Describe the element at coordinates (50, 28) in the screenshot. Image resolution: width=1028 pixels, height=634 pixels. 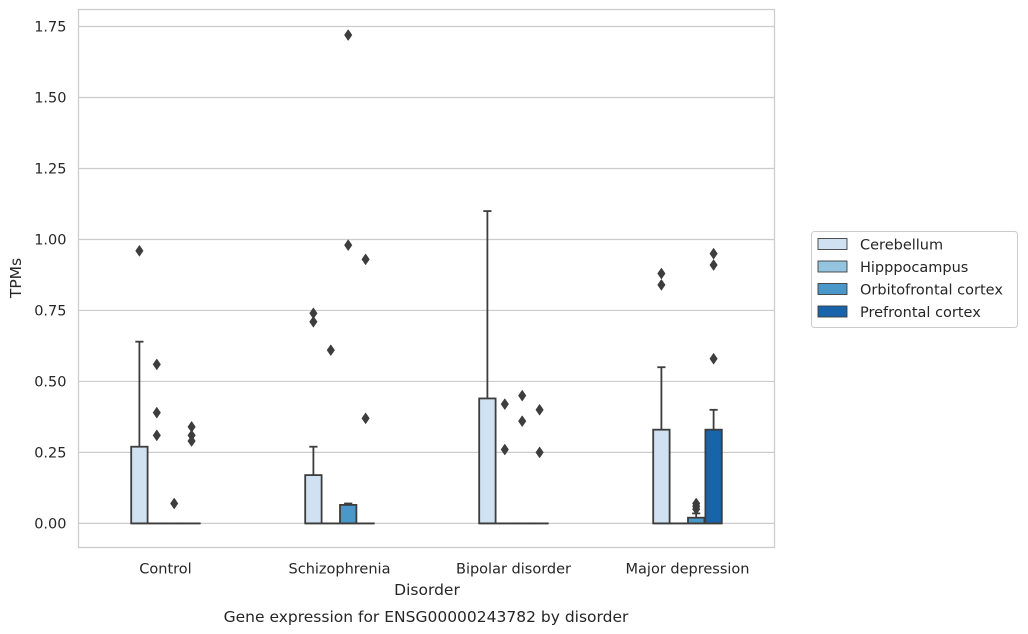
I see `y-tick-label: 1.75` at that location.